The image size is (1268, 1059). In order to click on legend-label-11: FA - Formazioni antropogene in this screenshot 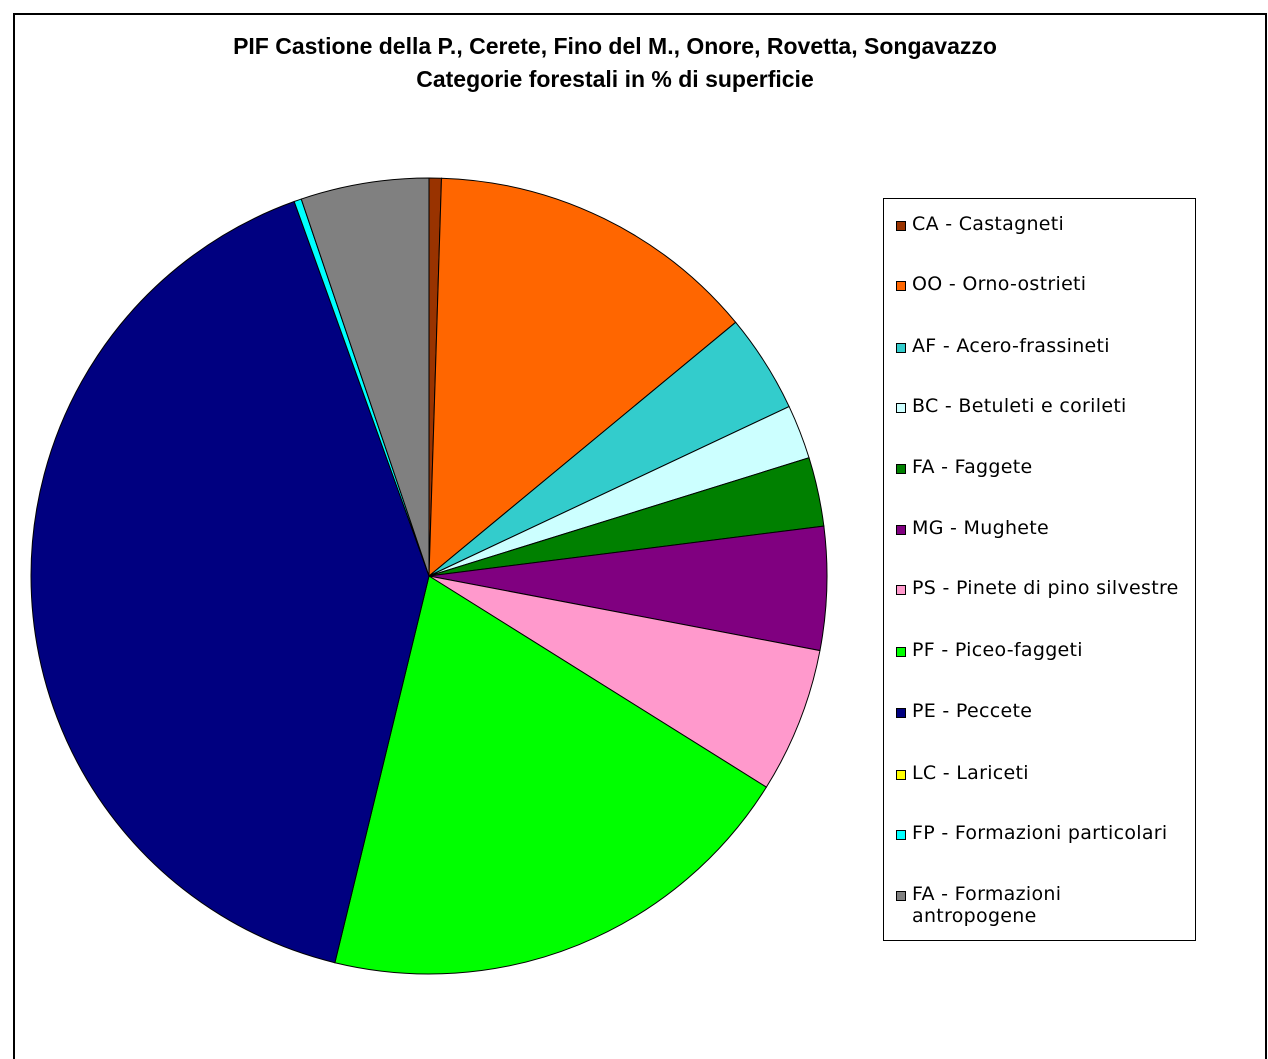, I will do `click(987, 905)`.